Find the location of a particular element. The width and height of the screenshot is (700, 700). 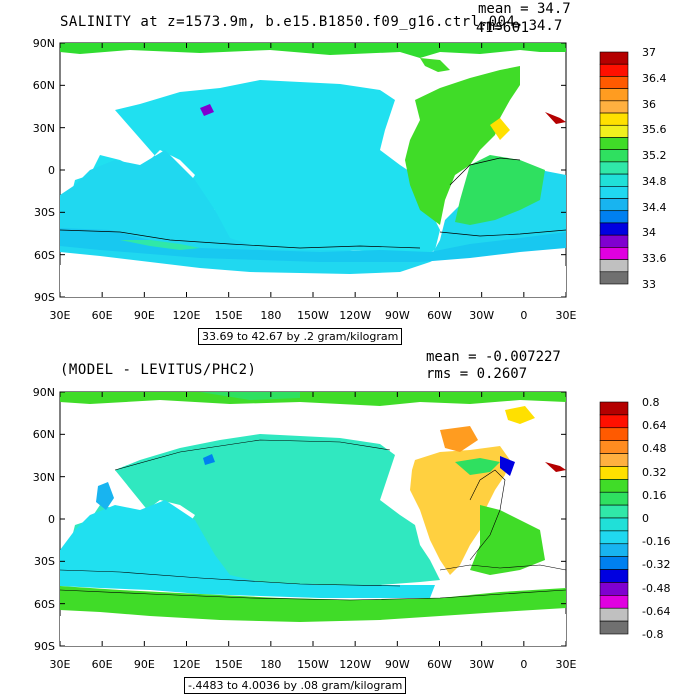

top_panel-colorbar-label: 33 is located at coordinates (649, 284).